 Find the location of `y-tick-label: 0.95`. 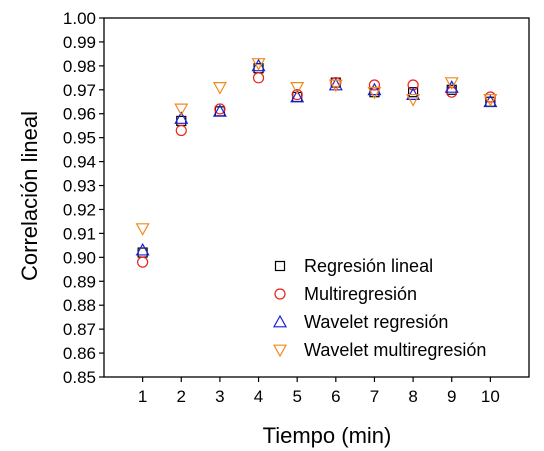

y-tick-label: 0.95 is located at coordinates (79, 138).